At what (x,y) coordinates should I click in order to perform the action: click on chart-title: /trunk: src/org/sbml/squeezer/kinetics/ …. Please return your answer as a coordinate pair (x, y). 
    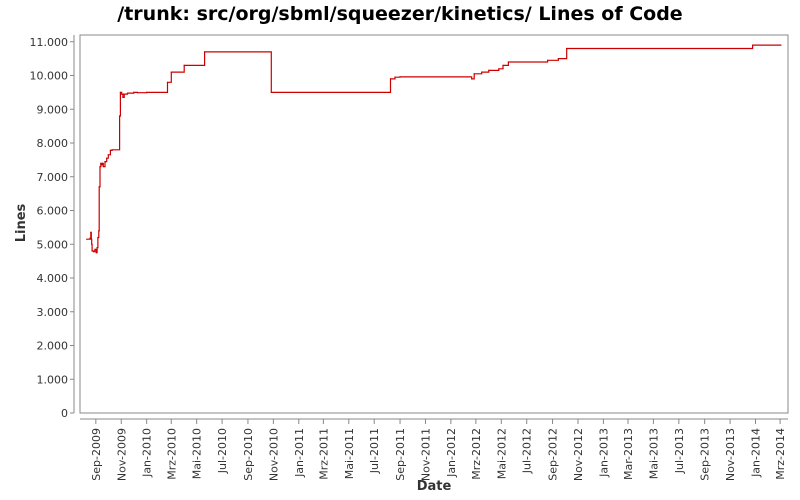
    Looking at the image, I should click on (400, 14).